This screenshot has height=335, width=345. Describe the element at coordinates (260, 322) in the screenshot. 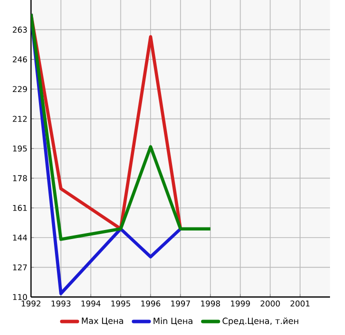

I see `legend-label: Сред.Цена, т.йен` at that location.